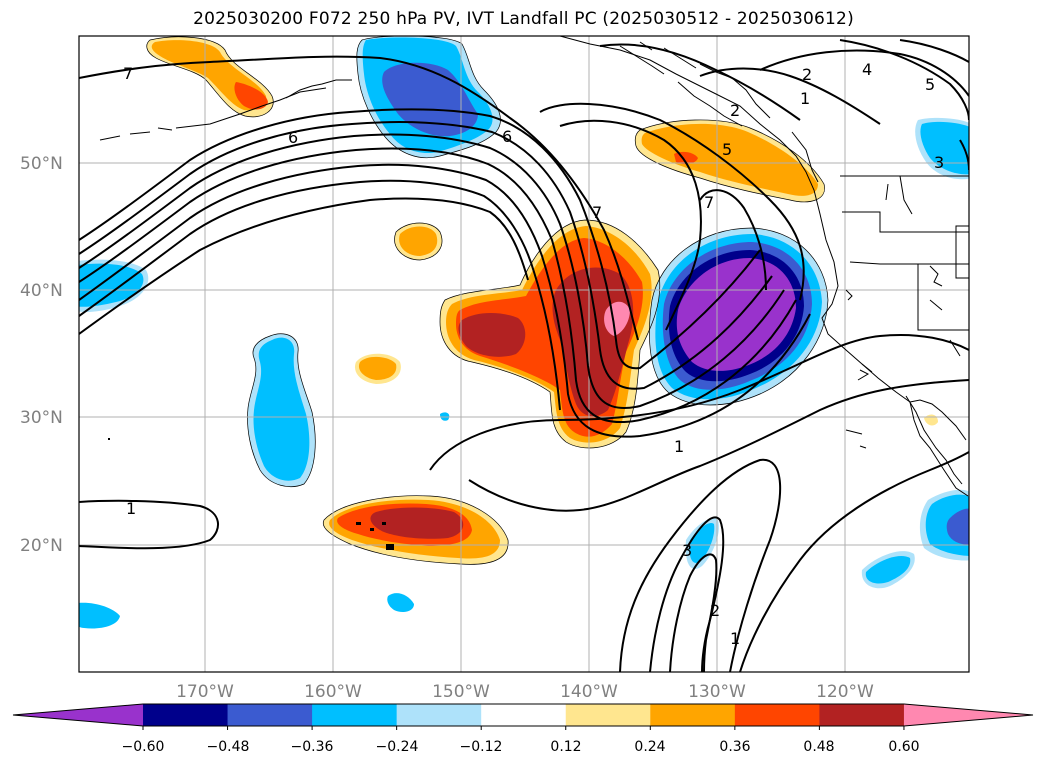  What do you see at coordinates (41, 164) in the screenshot?
I see `lat-label: 50°N` at bounding box center [41, 164].